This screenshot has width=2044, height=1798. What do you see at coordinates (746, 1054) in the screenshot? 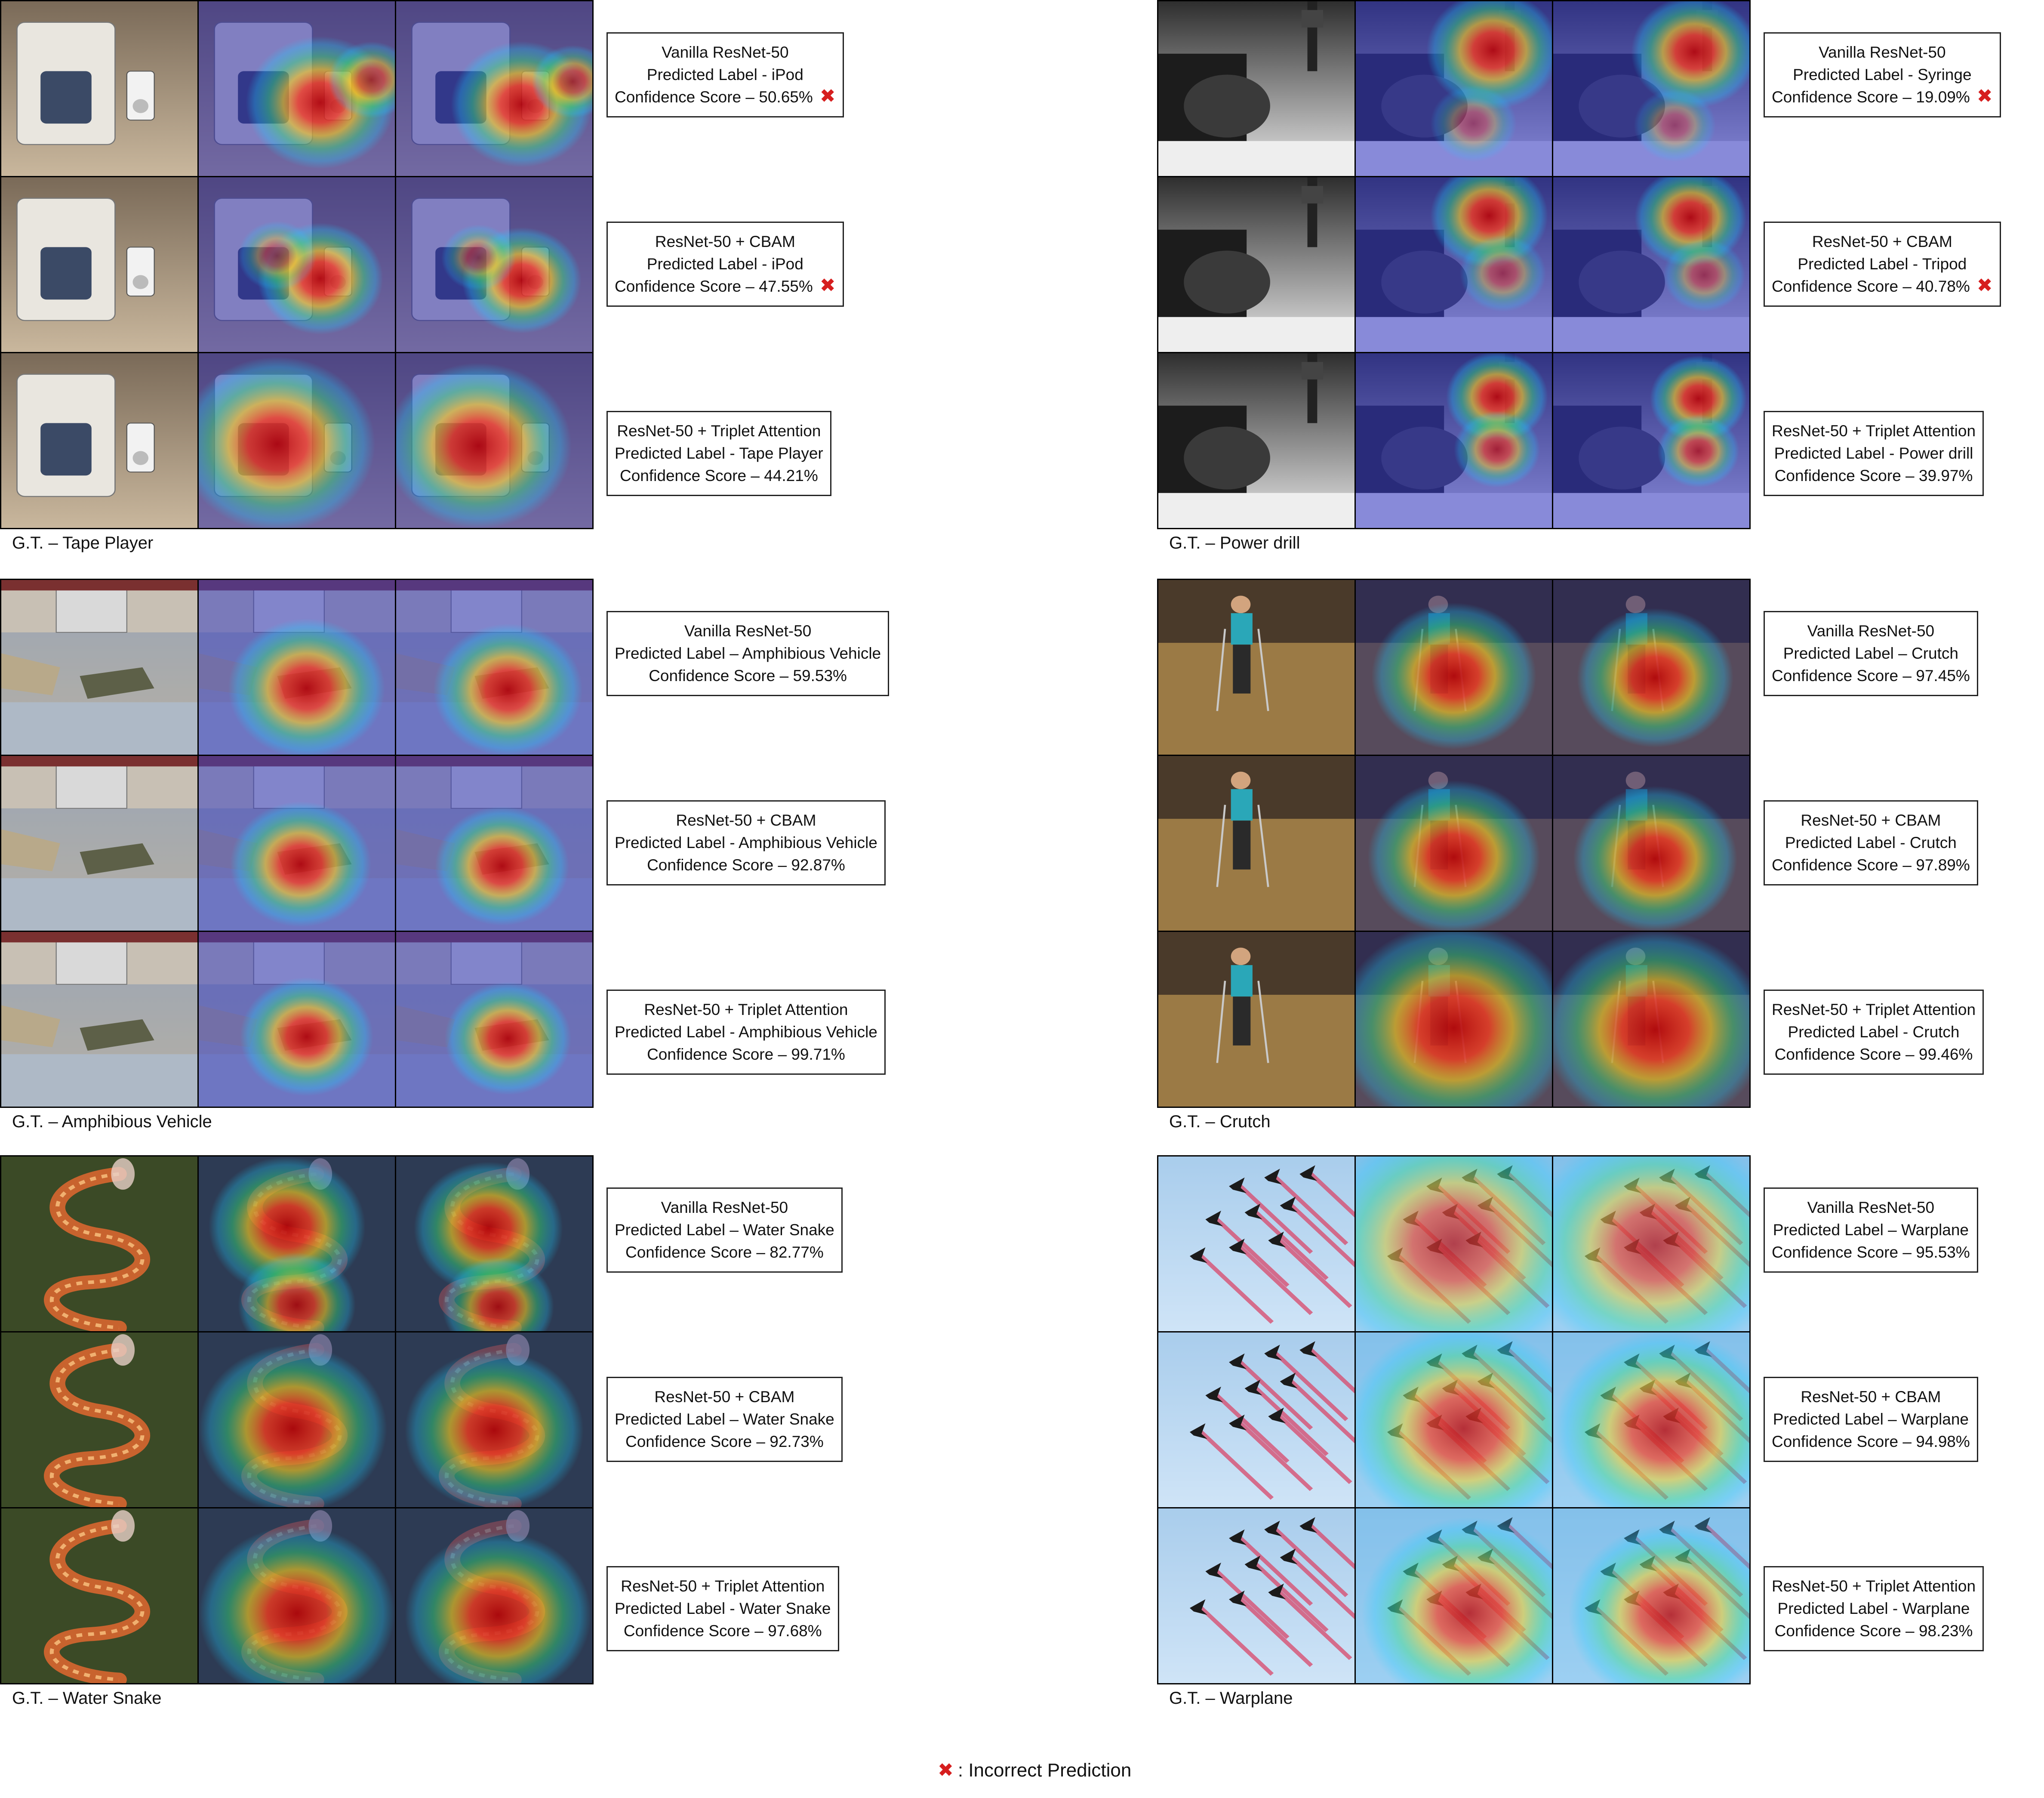
I see `confidence-score: Confidence Score – 99.71%` at bounding box center [746, 1054].